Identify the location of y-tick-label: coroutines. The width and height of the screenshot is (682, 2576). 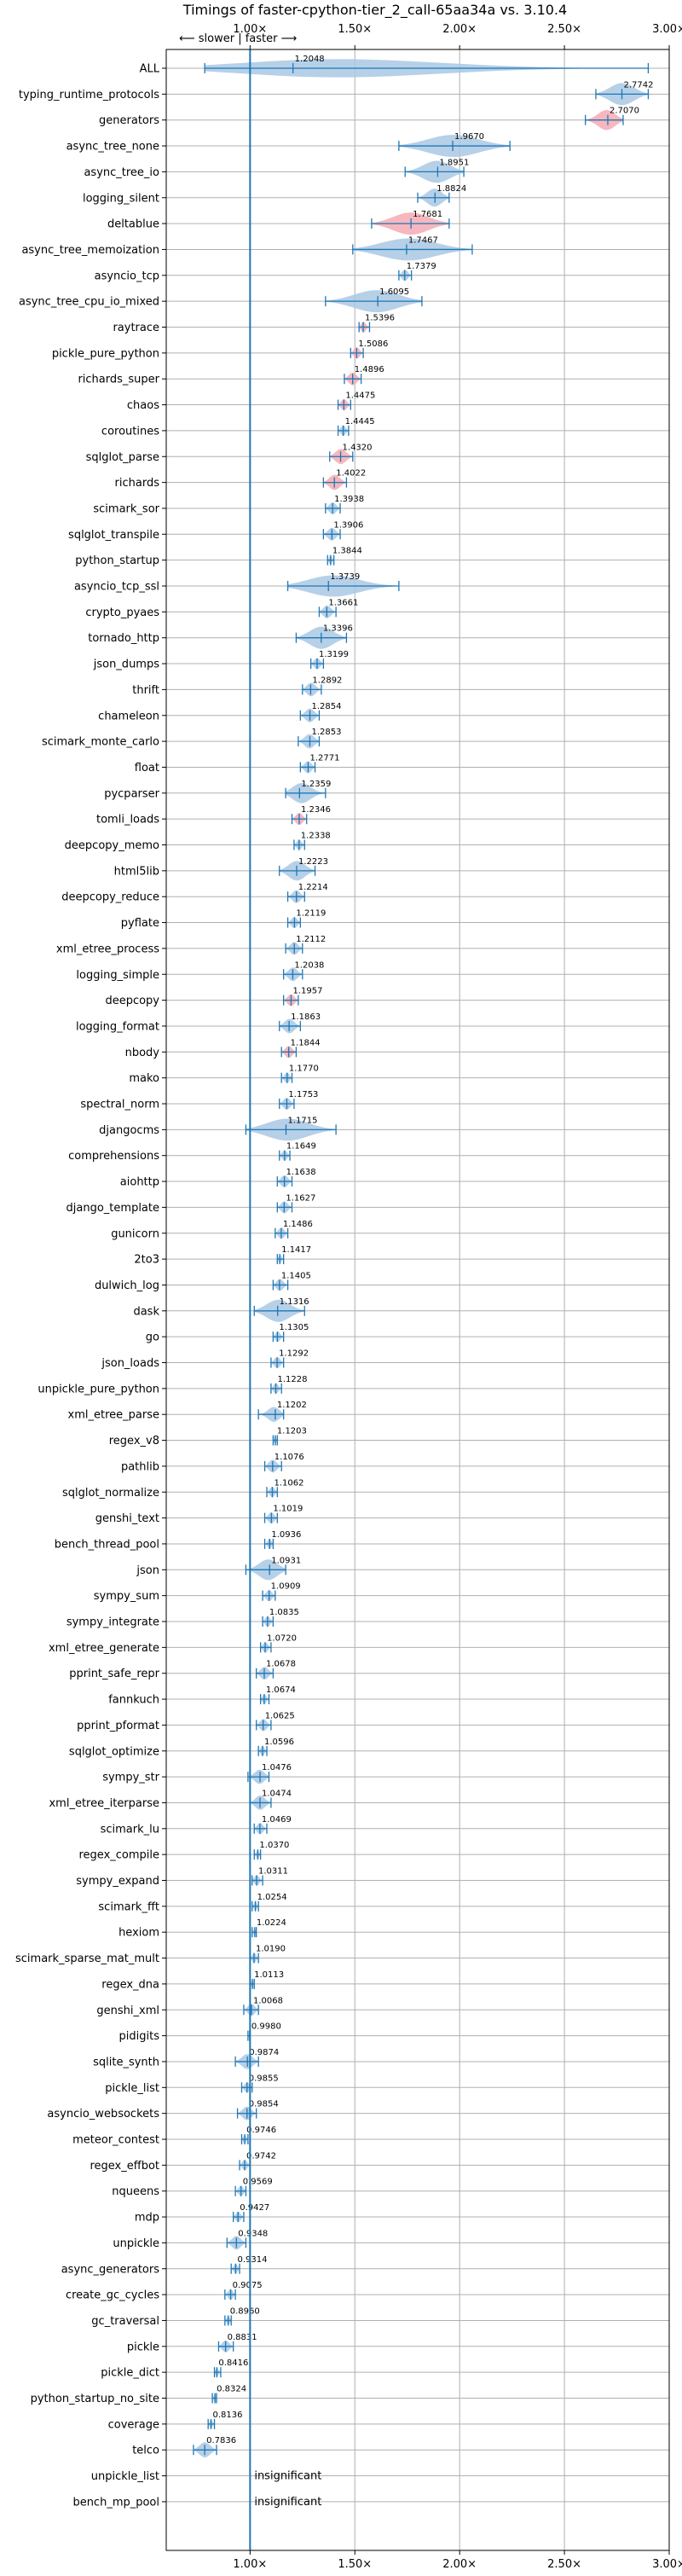
(130, 431).